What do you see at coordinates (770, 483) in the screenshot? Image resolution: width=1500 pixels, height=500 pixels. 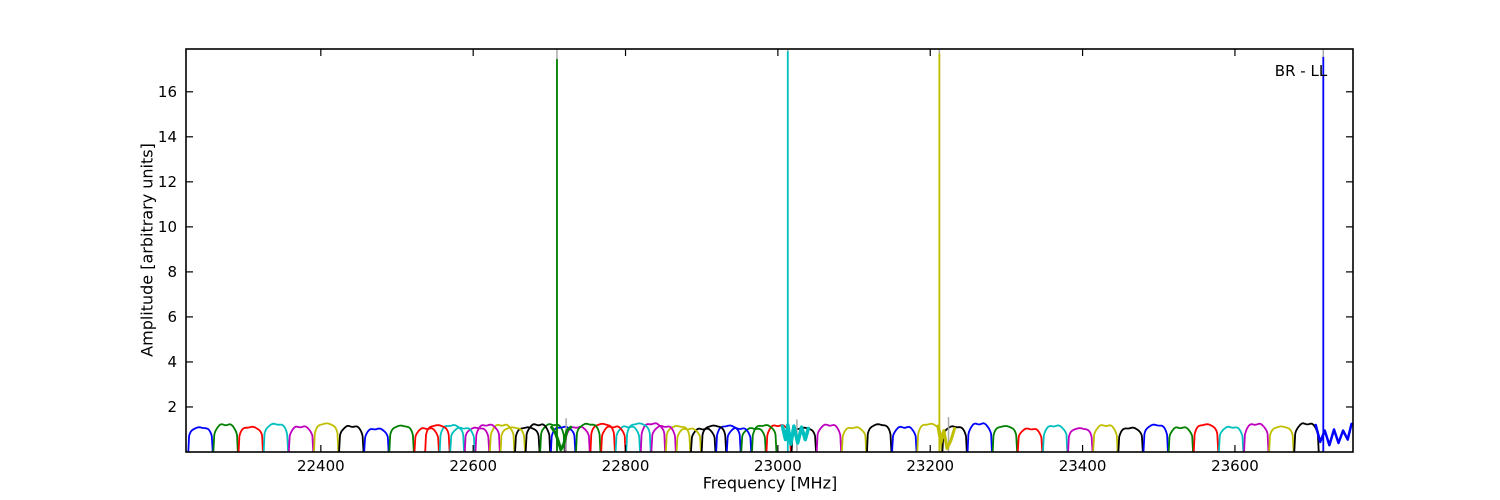 I see `x-axis-label: Frequency [MHz]` at bounding box center [770, 483].